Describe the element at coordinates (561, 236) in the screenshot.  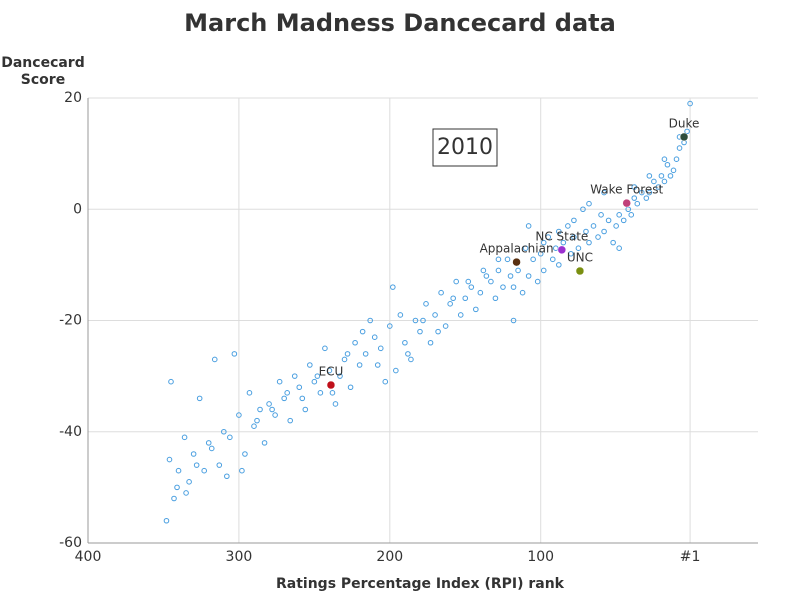
I see `highlight-label: NC State` at that location.